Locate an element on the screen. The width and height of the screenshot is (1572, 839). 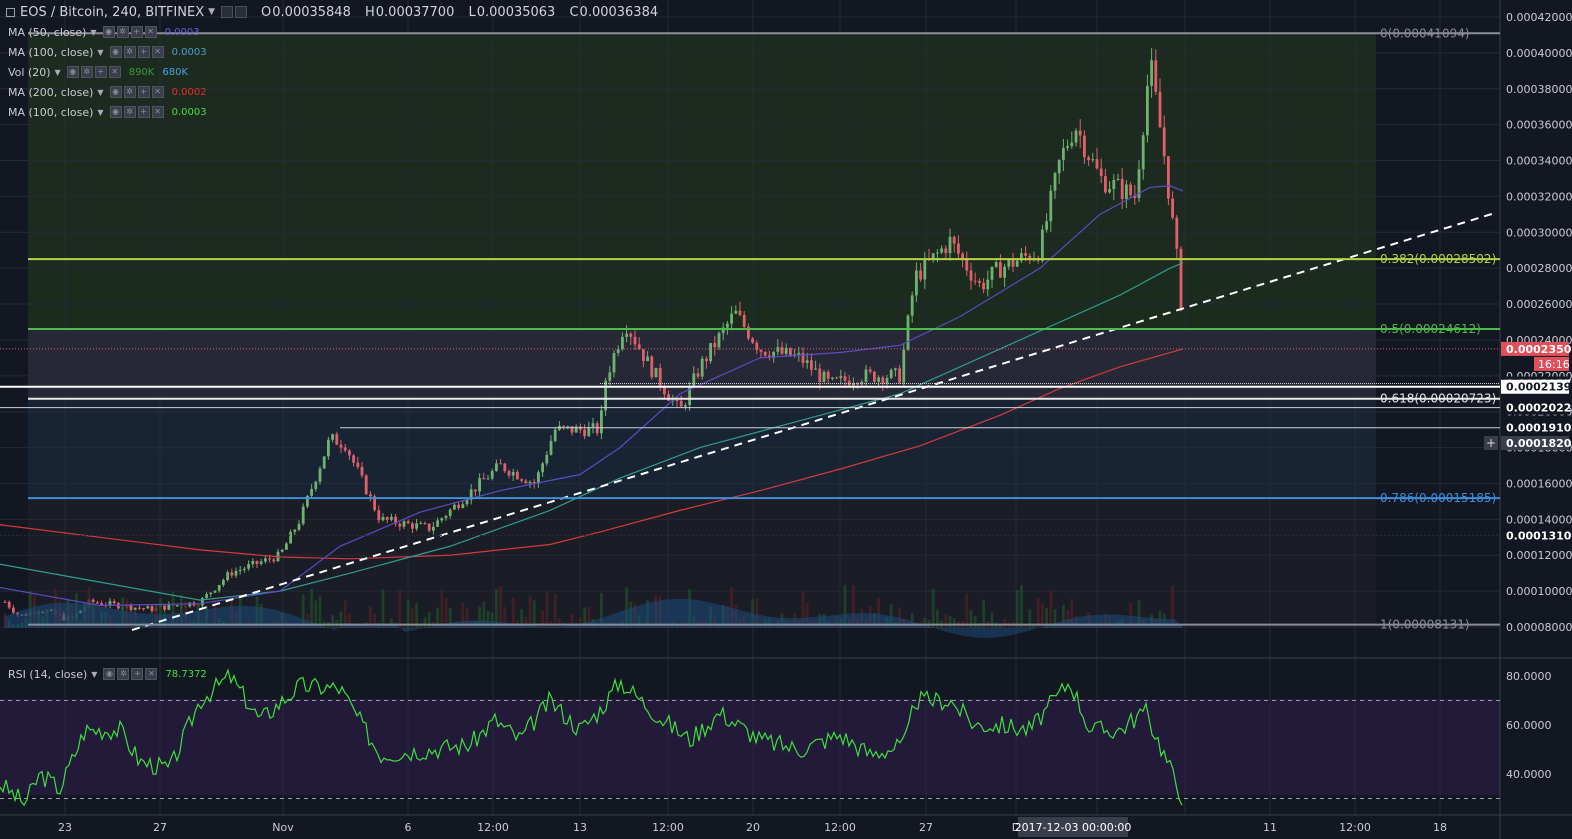
symbol-title: EOS / Bitcoin, 240, BITFINEX is located at coordinates (112, 12).